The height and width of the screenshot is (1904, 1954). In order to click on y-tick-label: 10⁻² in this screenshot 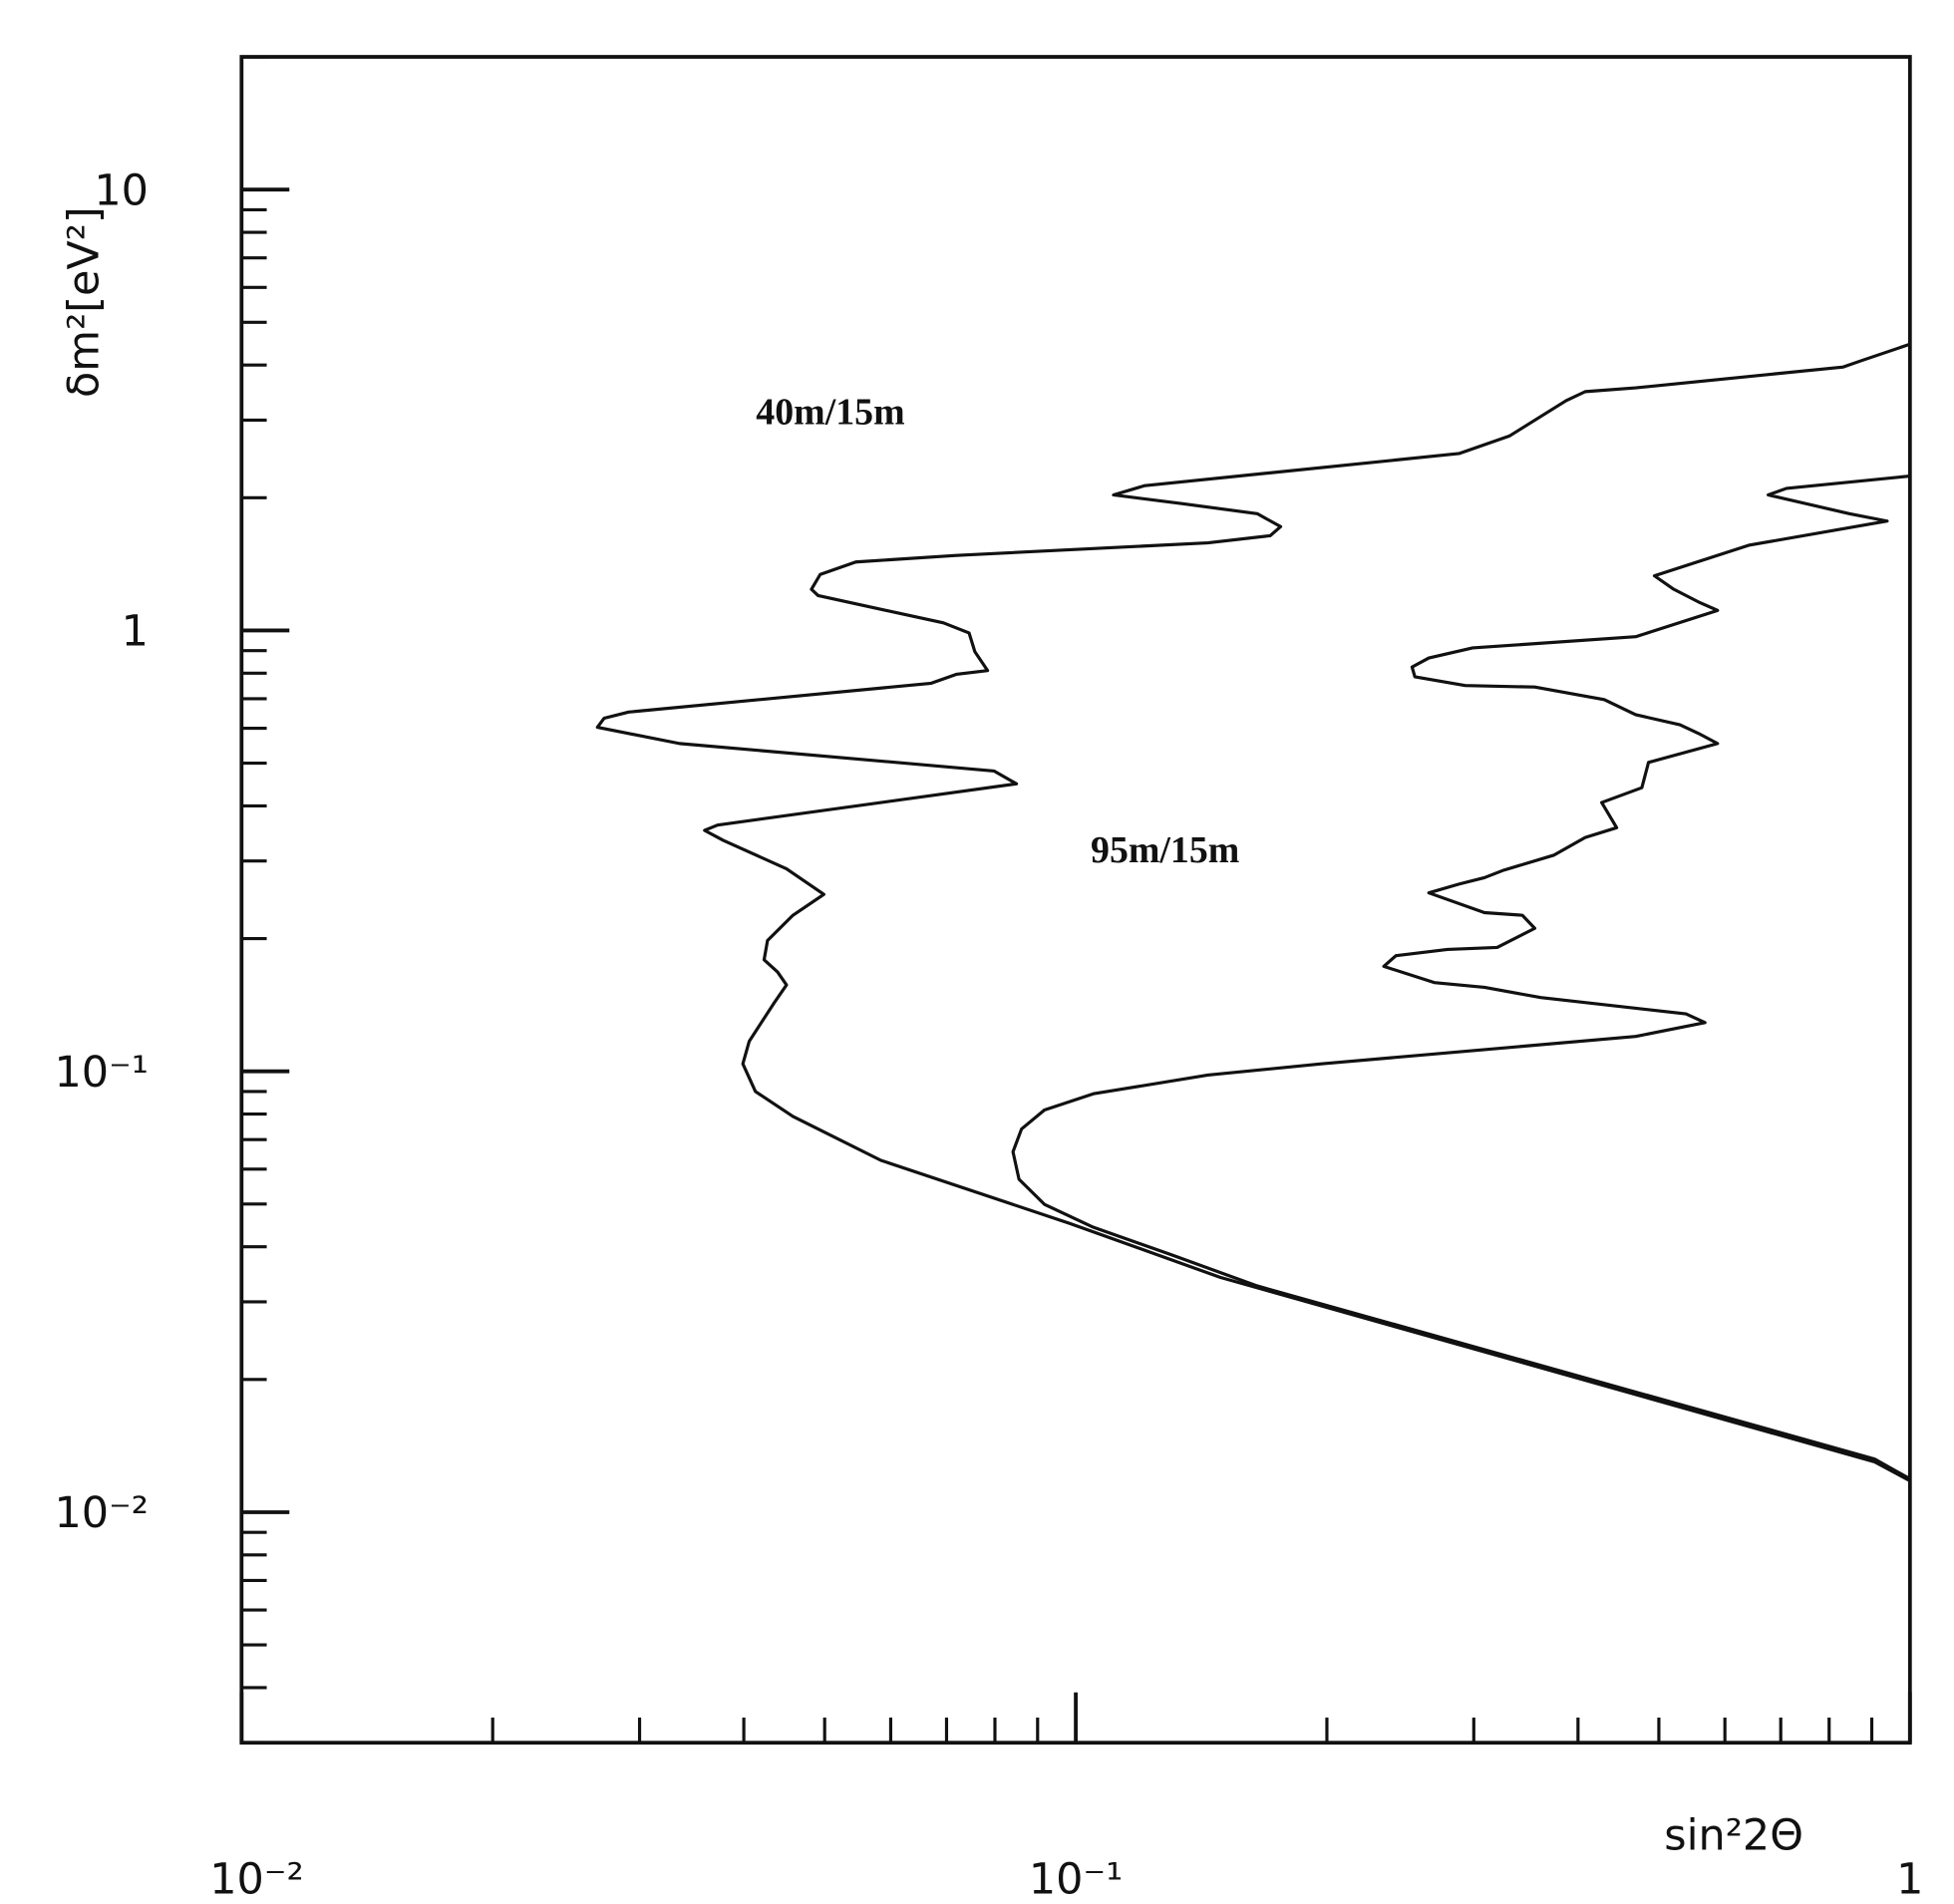, I will do `click(101, 1513)`.